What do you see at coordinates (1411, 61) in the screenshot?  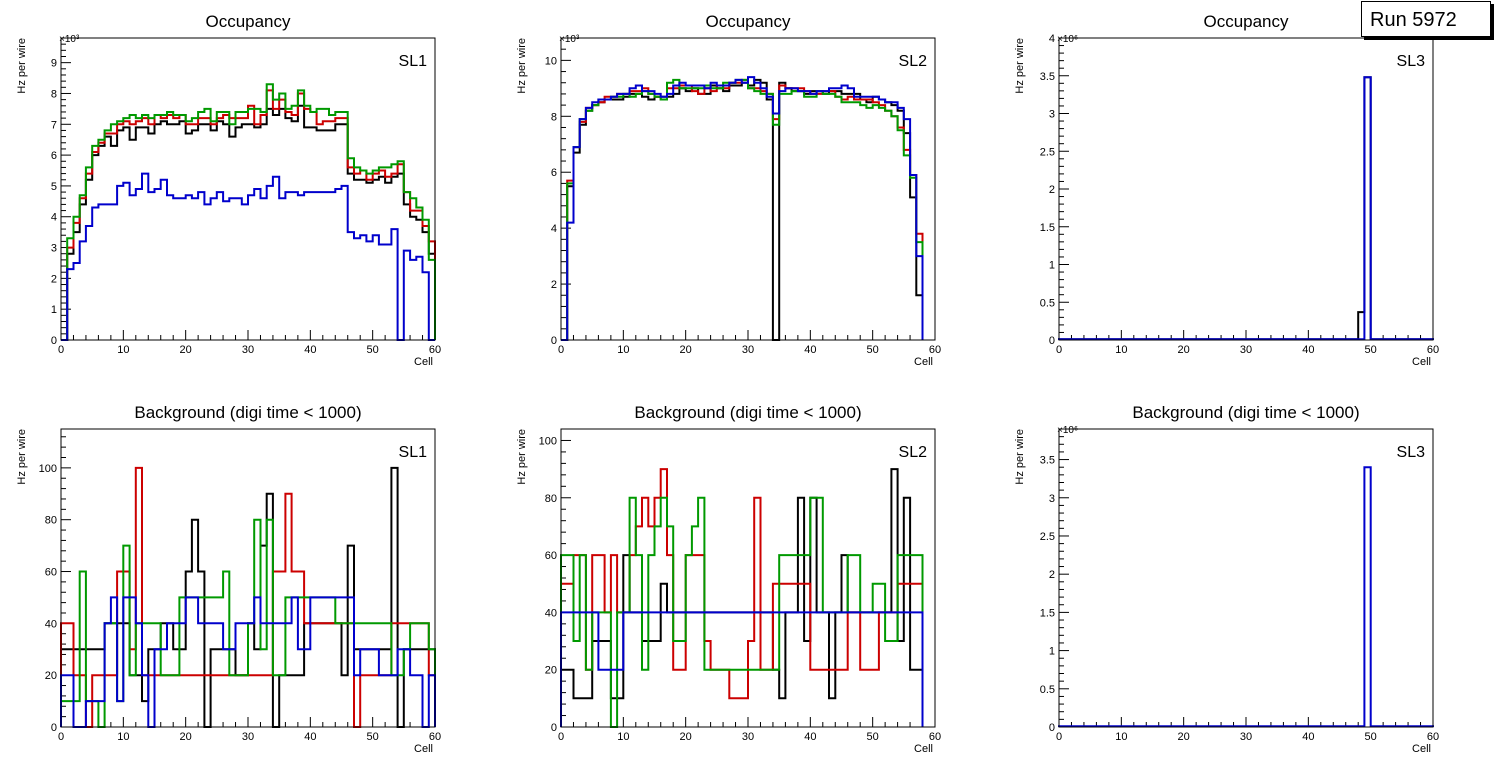 I see `superlayer-label: SL3` at bounding box center [1411, 61].